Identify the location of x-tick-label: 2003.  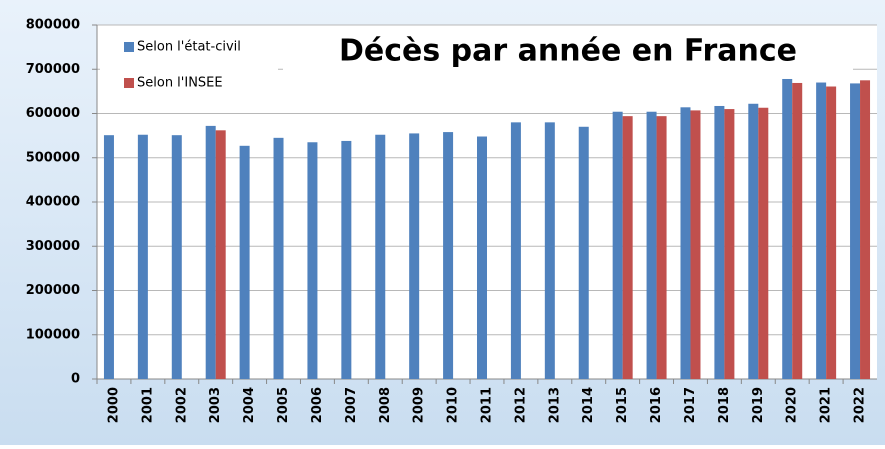
(215, 405).